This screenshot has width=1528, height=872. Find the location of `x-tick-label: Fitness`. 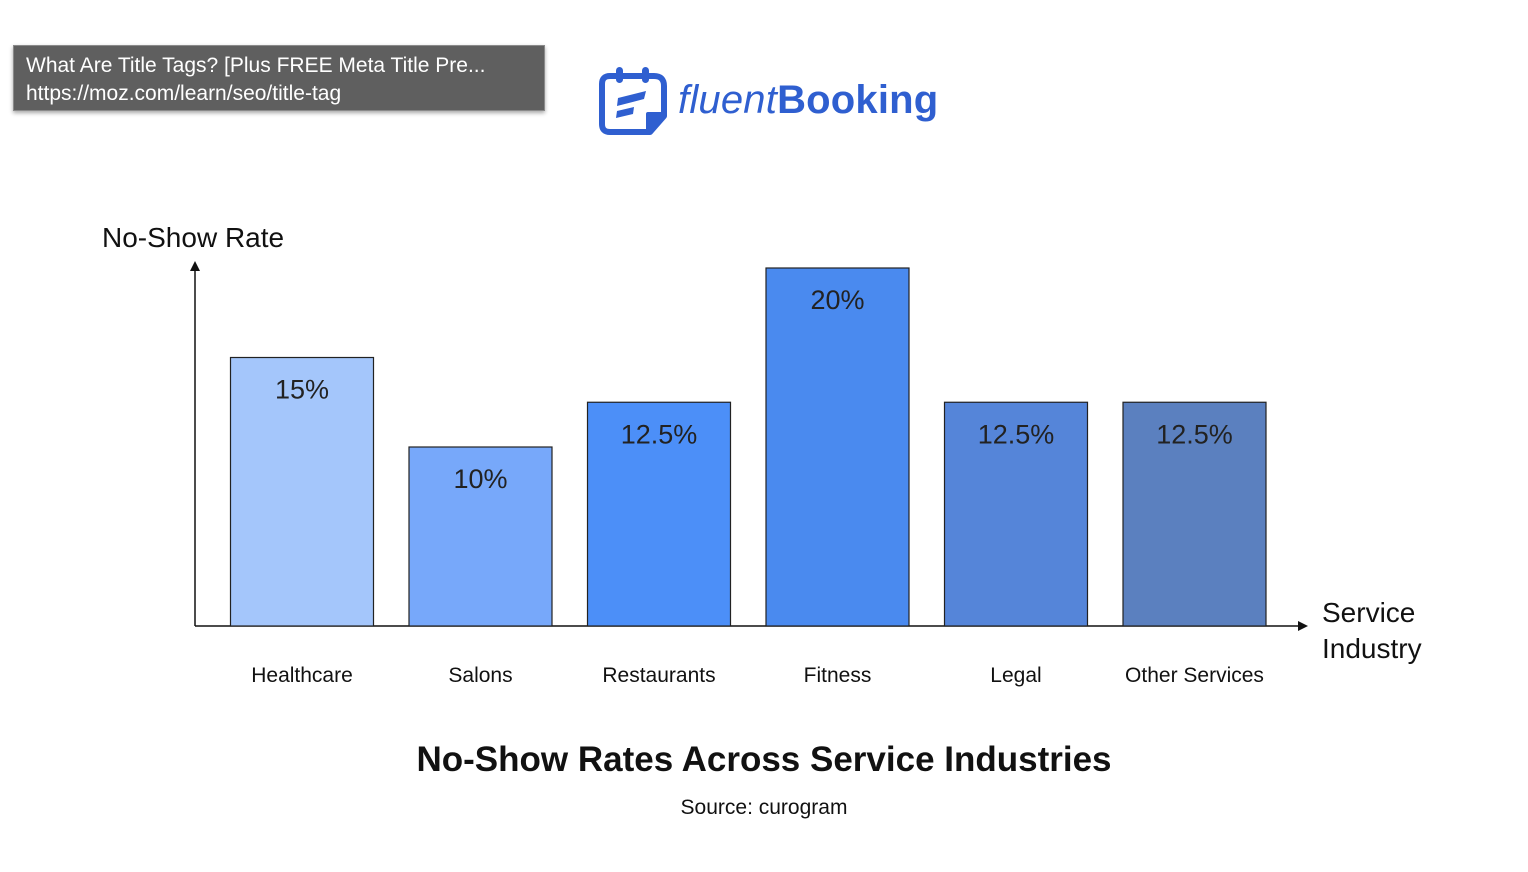

x-tick-label: Fitness is located at coordinates (838, 675).